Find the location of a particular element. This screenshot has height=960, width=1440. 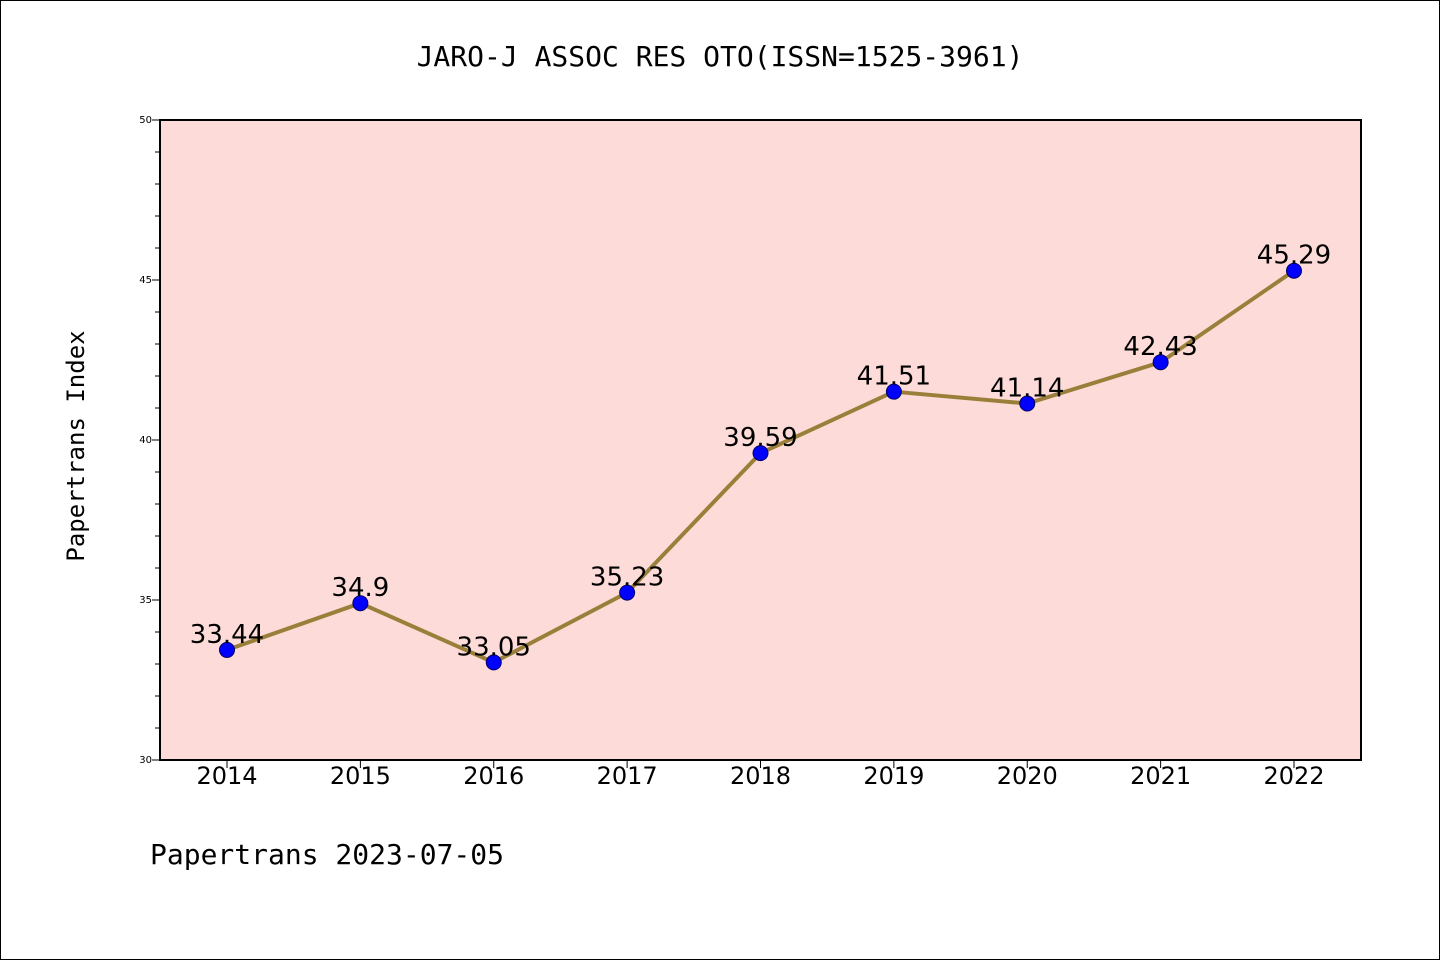

x-tick-label: 2014 is located at coordinates (226, 776).